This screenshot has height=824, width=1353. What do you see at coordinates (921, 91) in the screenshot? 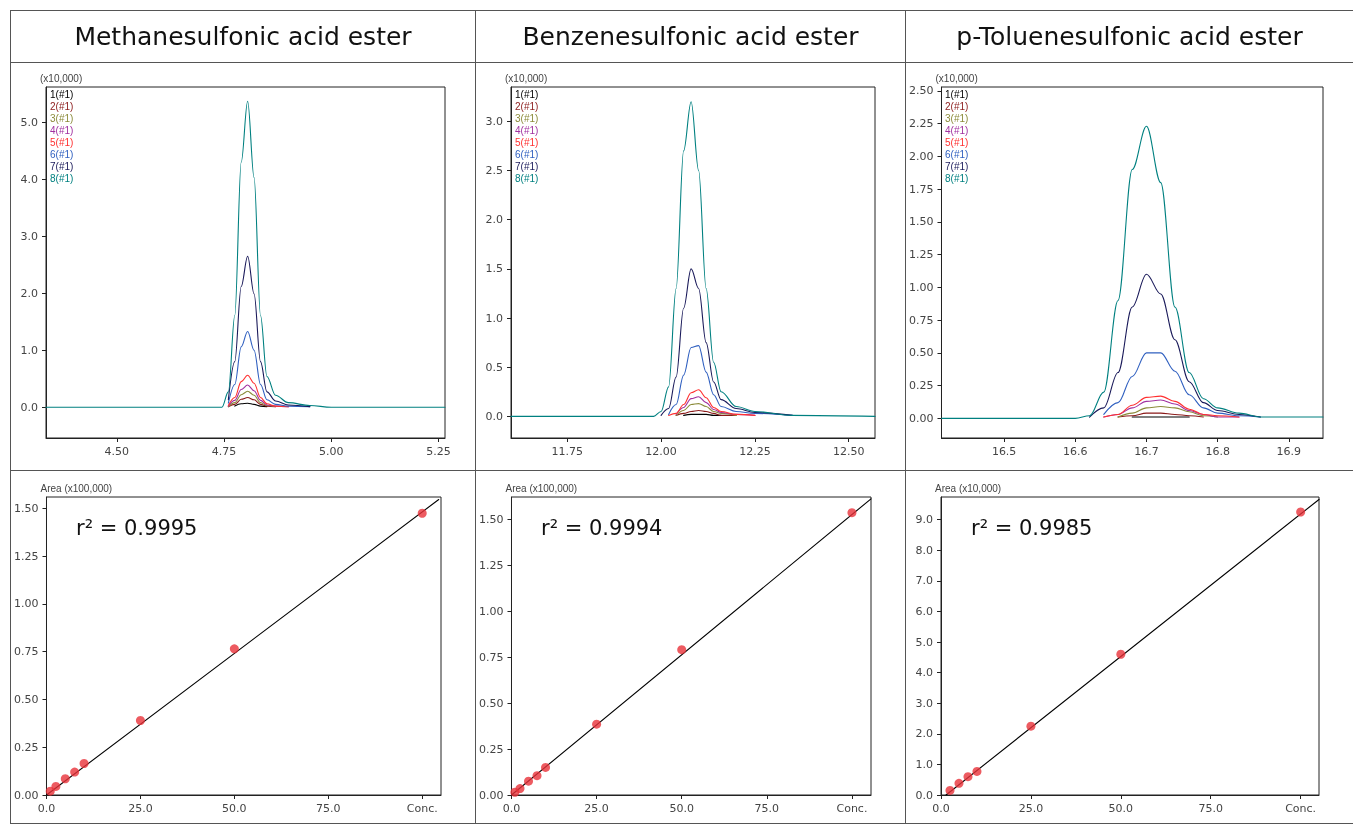
I see `y-tick-label: 2.50` at bounding box center [921, 91].